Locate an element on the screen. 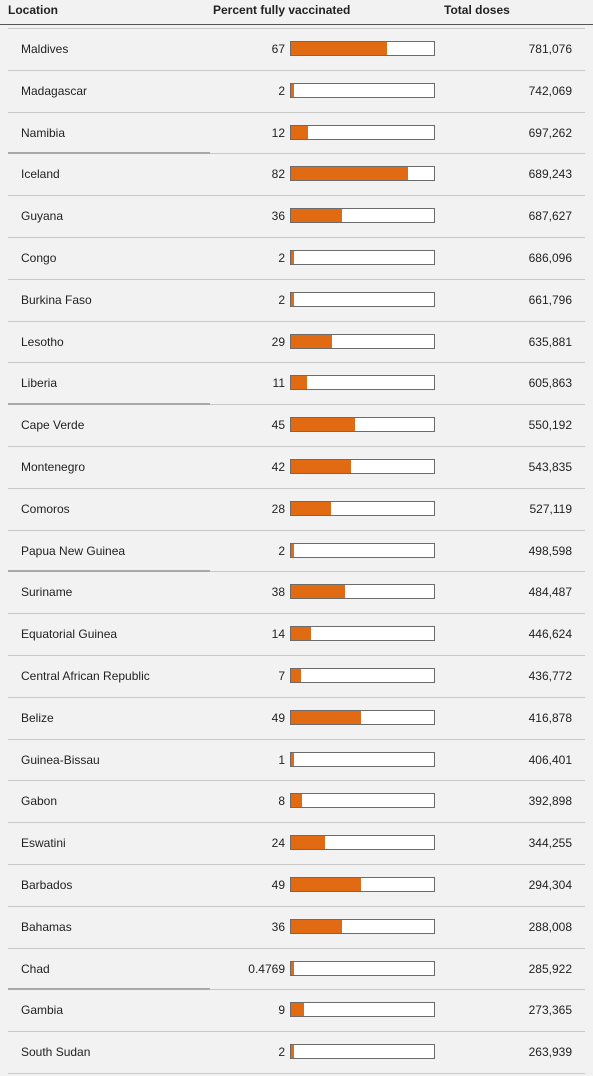  percent-label: 0.4769 is located at coordinates (266, 968).